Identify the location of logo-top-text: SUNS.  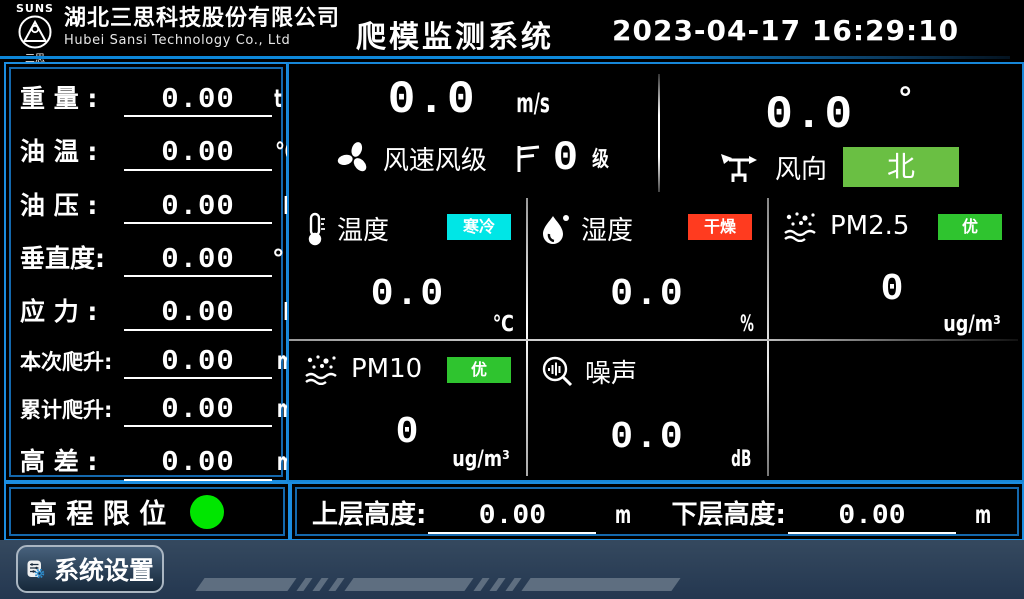
(35, 8).